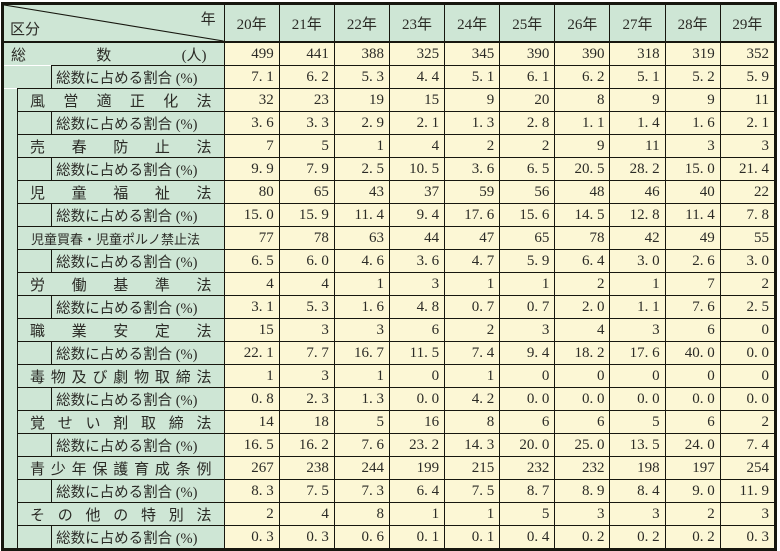 Image resolution: width=780 pixels, height=551 pixels. I want to click on percent-value-cell: 2. 1, so click(748, 123).